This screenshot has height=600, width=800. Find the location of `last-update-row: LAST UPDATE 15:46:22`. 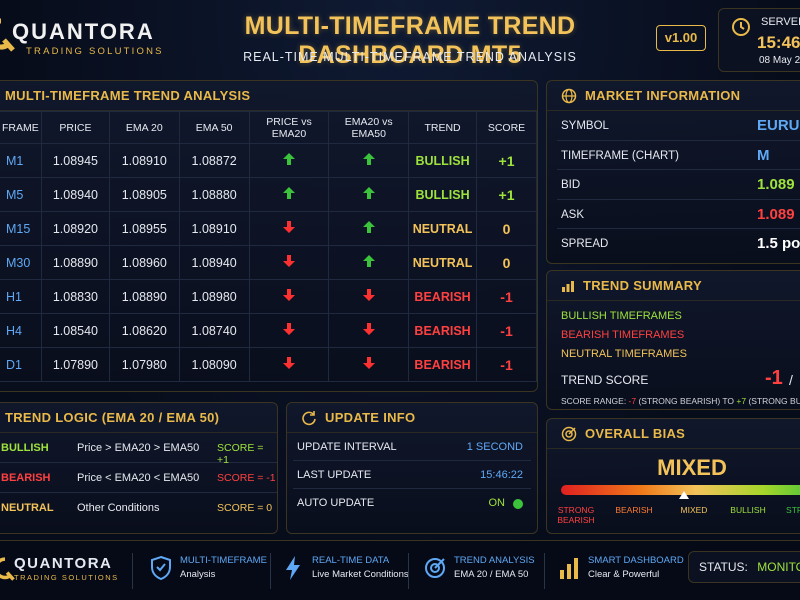

last-update-row: LAST UPDATE 15:46:22 is located at coordinates (412, 475).